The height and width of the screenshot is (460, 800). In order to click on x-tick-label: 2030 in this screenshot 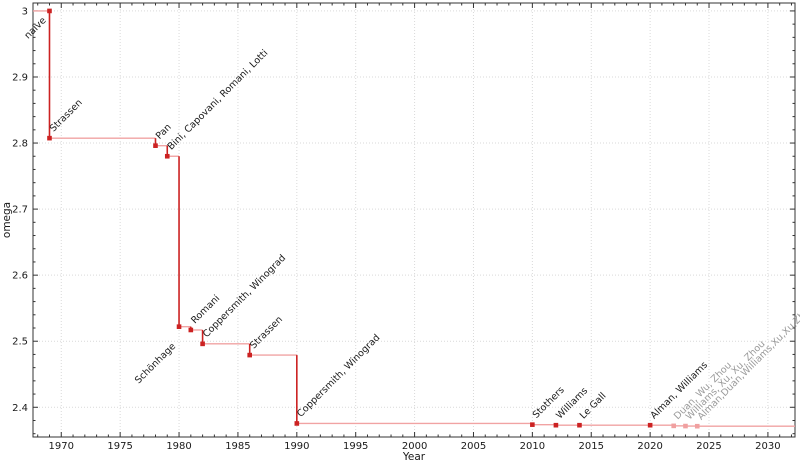, I will do `click(767, 446)`.